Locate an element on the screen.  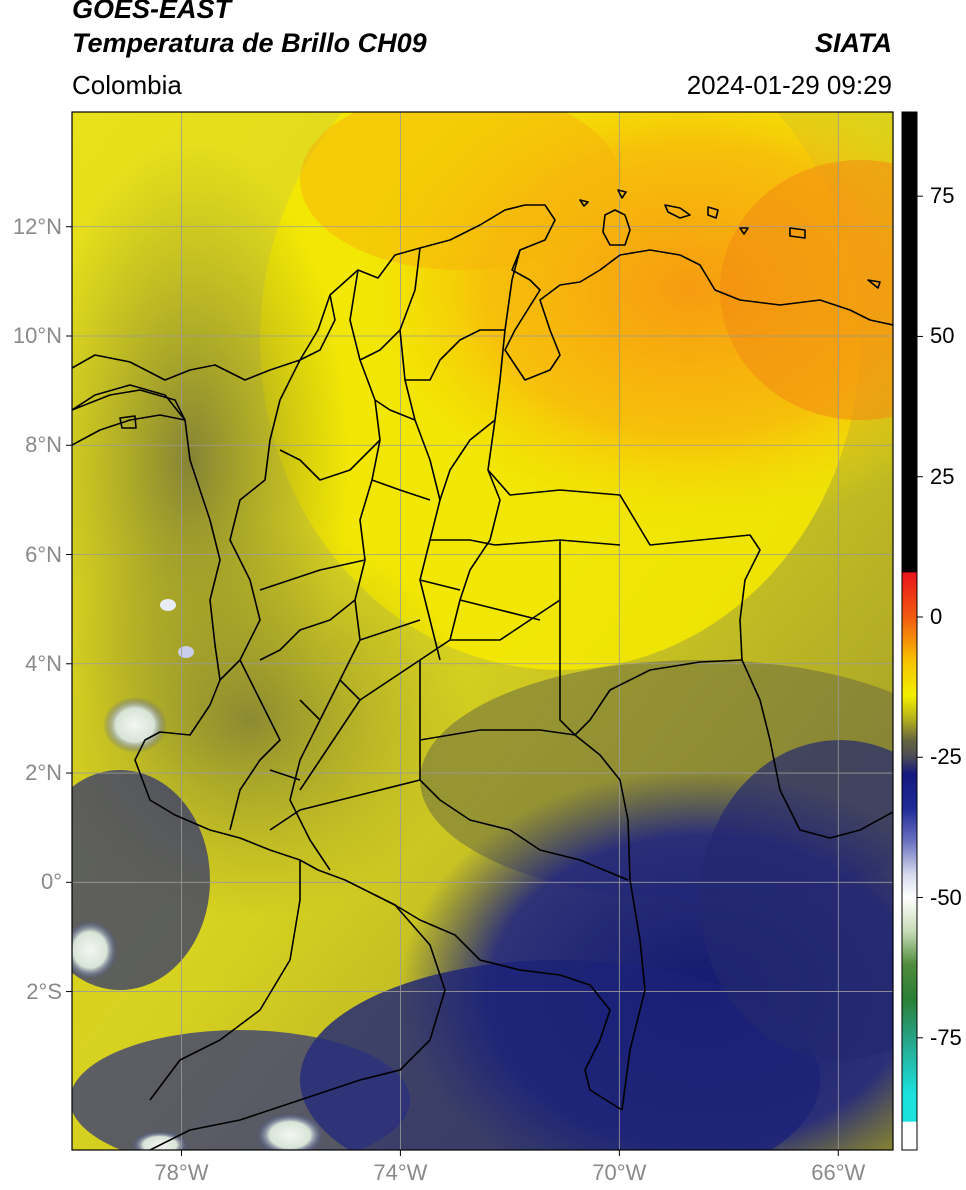
organization-label: SIATA is located at coordinates (853, 43).